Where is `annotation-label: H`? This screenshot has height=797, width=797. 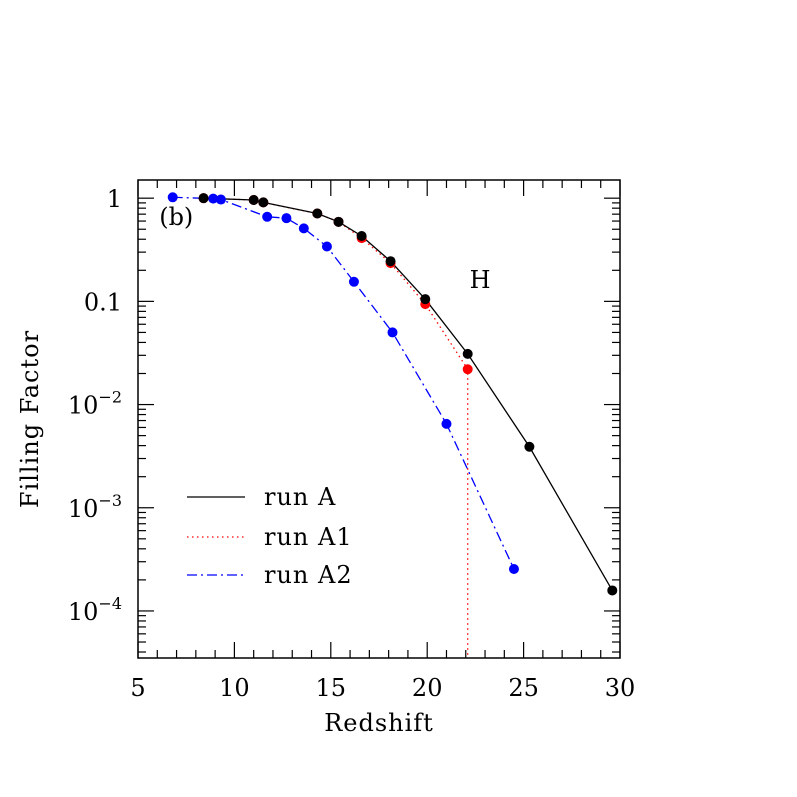
annotation-label: H is located at coordinates (480, 280).